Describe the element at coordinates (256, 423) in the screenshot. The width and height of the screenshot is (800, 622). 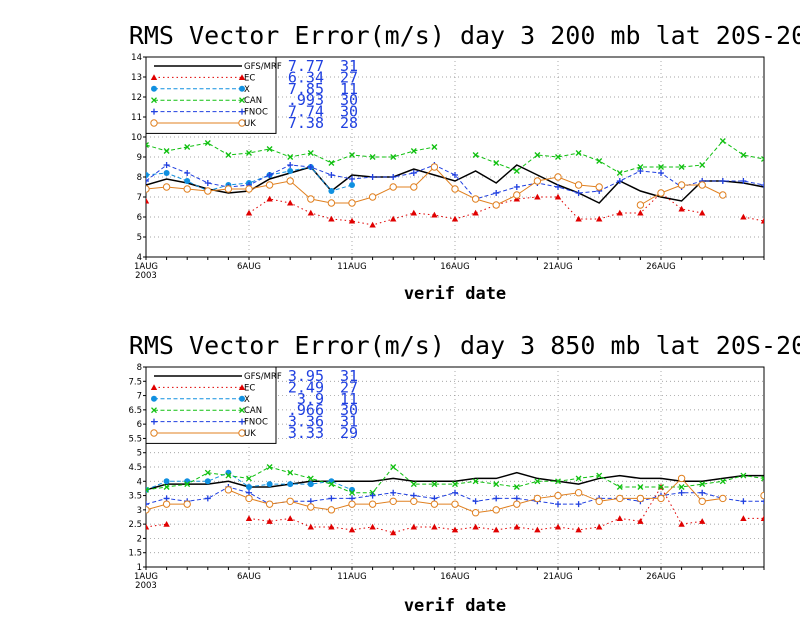
I see `legend-name: FNOC` at that location.